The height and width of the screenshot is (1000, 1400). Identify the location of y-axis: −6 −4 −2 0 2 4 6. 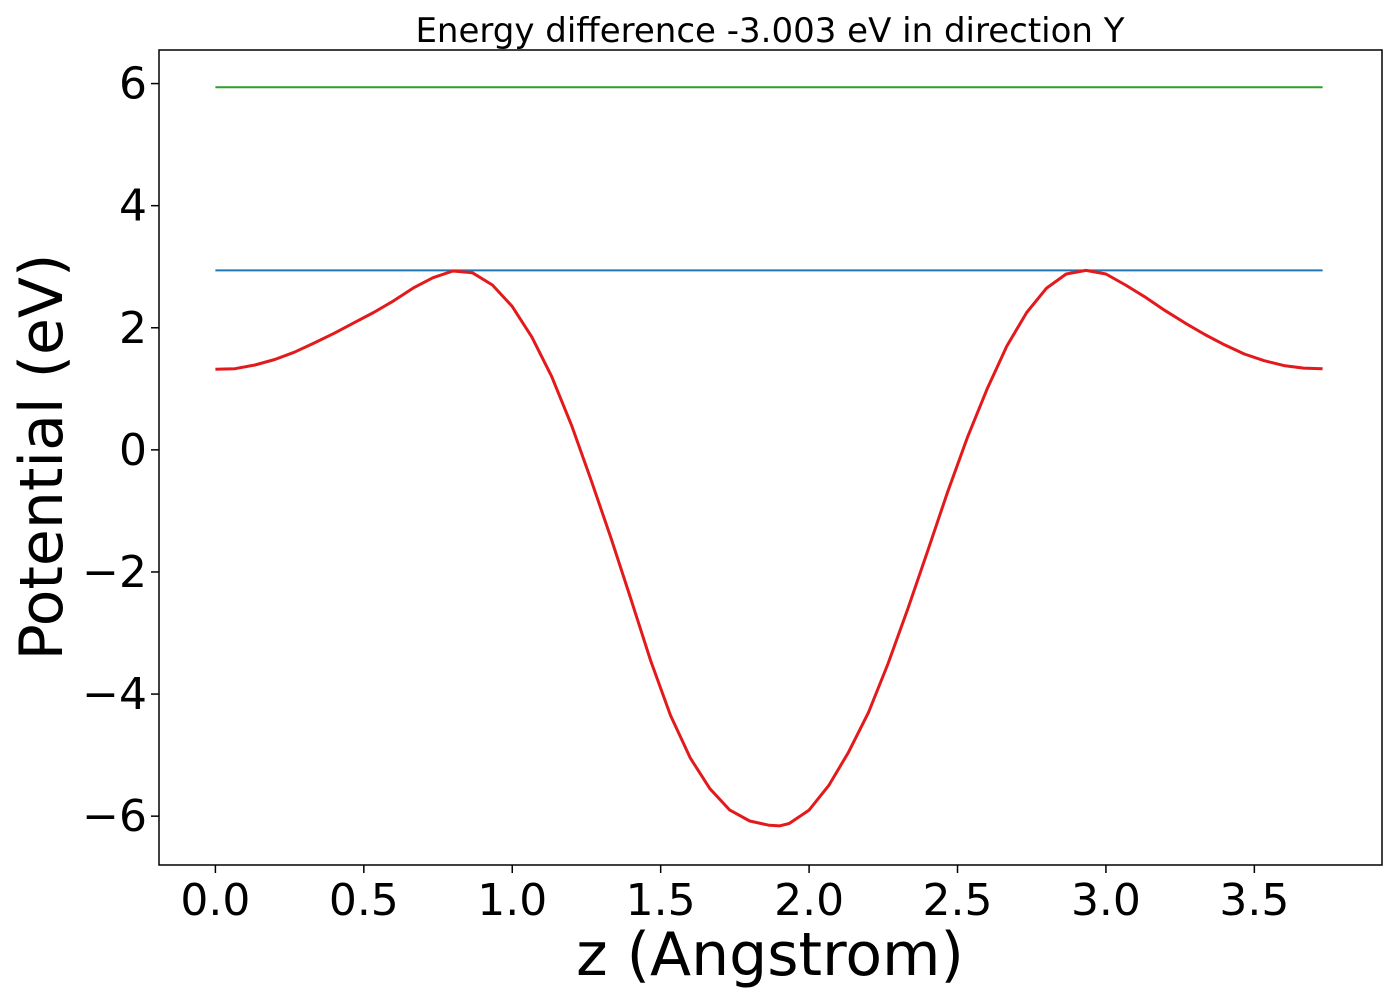
(120, 450).